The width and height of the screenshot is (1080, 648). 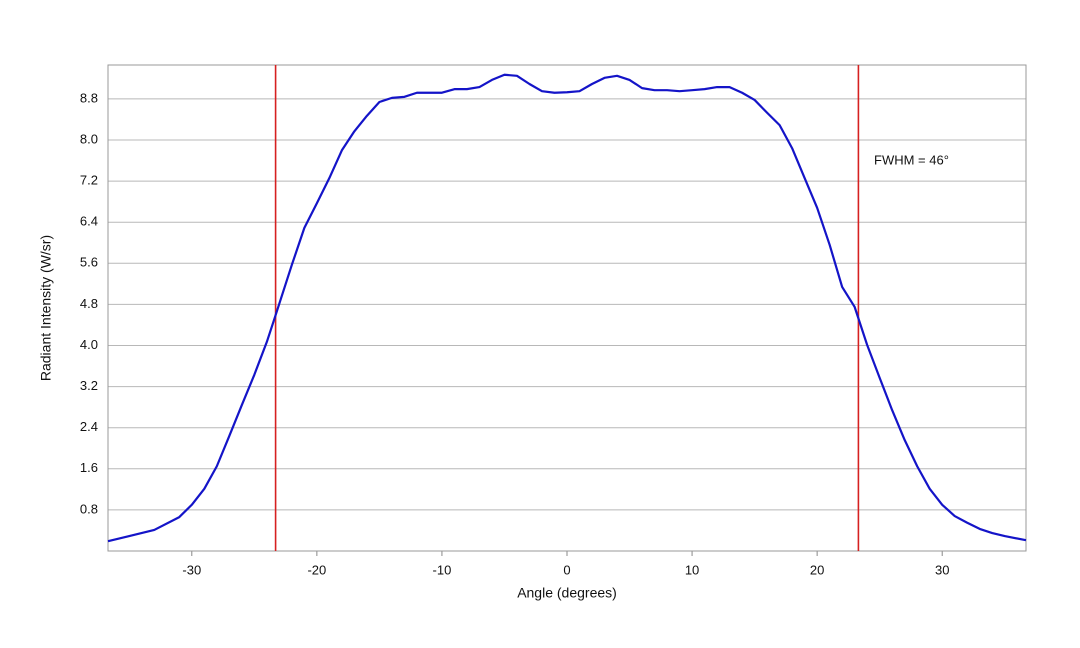 What do you see at coordinates (442, 569) in the screenshot?
I see `x-tick-label: -10` at bounding box center [442, 569].